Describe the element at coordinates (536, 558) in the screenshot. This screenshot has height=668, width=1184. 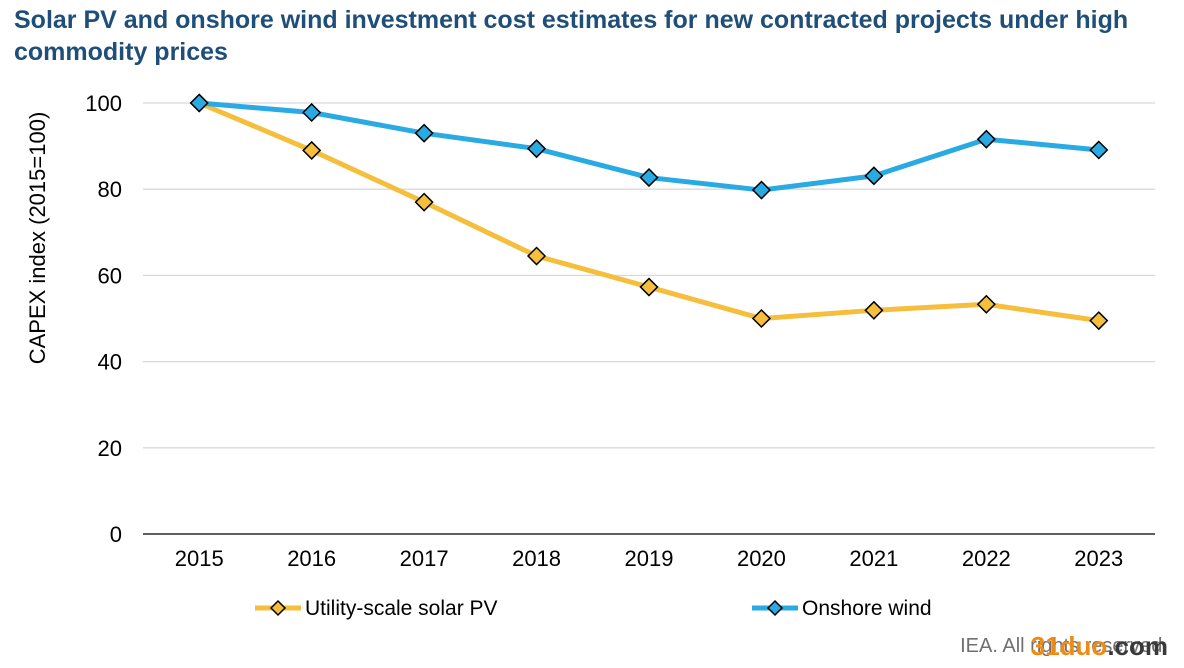
I see `x-tick-label: 2018` at that location.